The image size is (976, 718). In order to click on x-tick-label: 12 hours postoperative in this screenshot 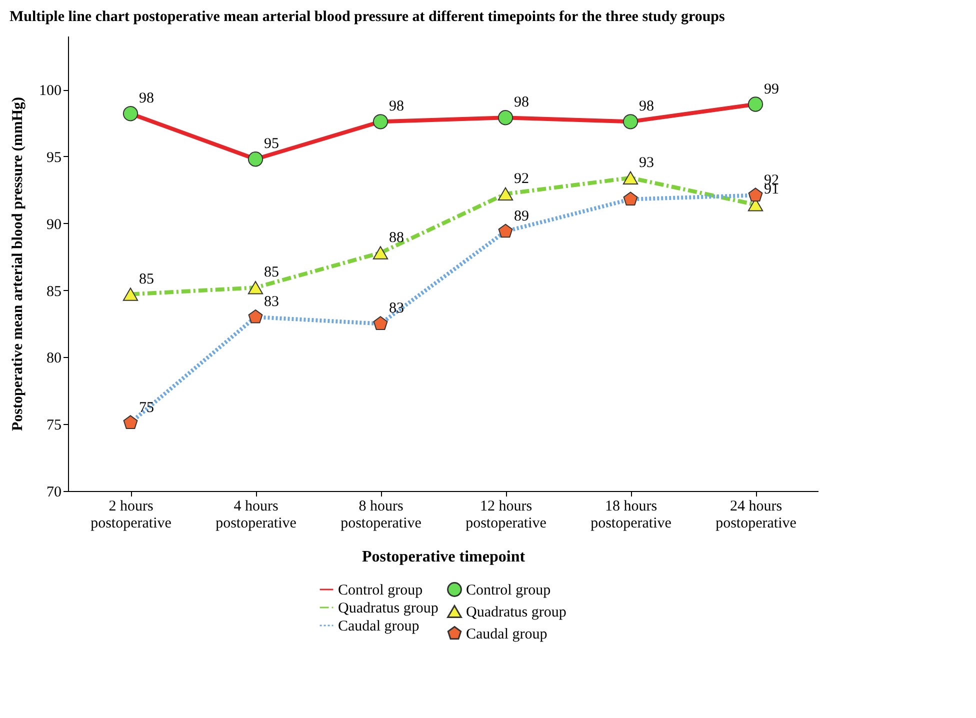, I will do `click(506, 515)`.